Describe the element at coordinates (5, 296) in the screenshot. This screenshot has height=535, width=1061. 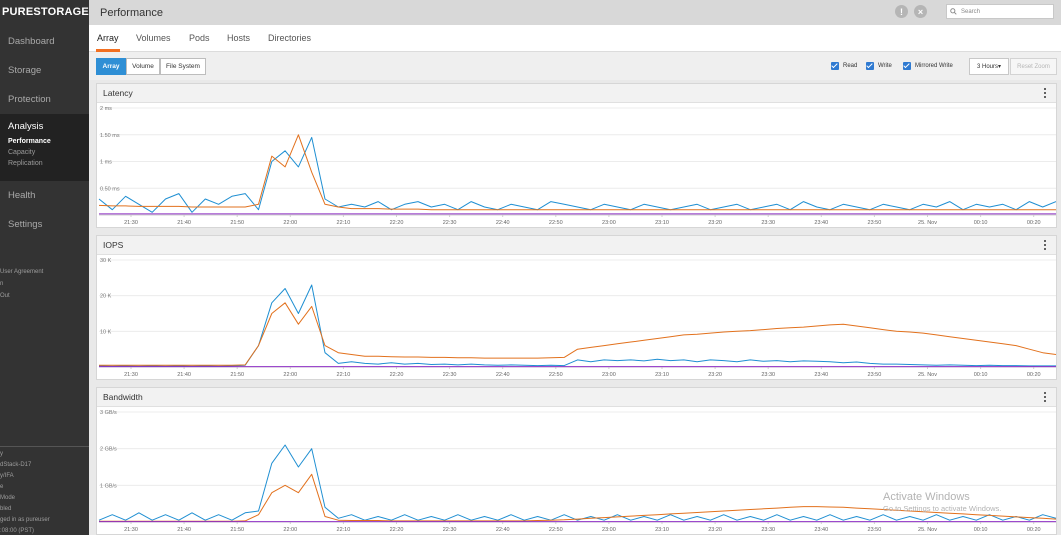
I see `log-out-link: Out` at that location.